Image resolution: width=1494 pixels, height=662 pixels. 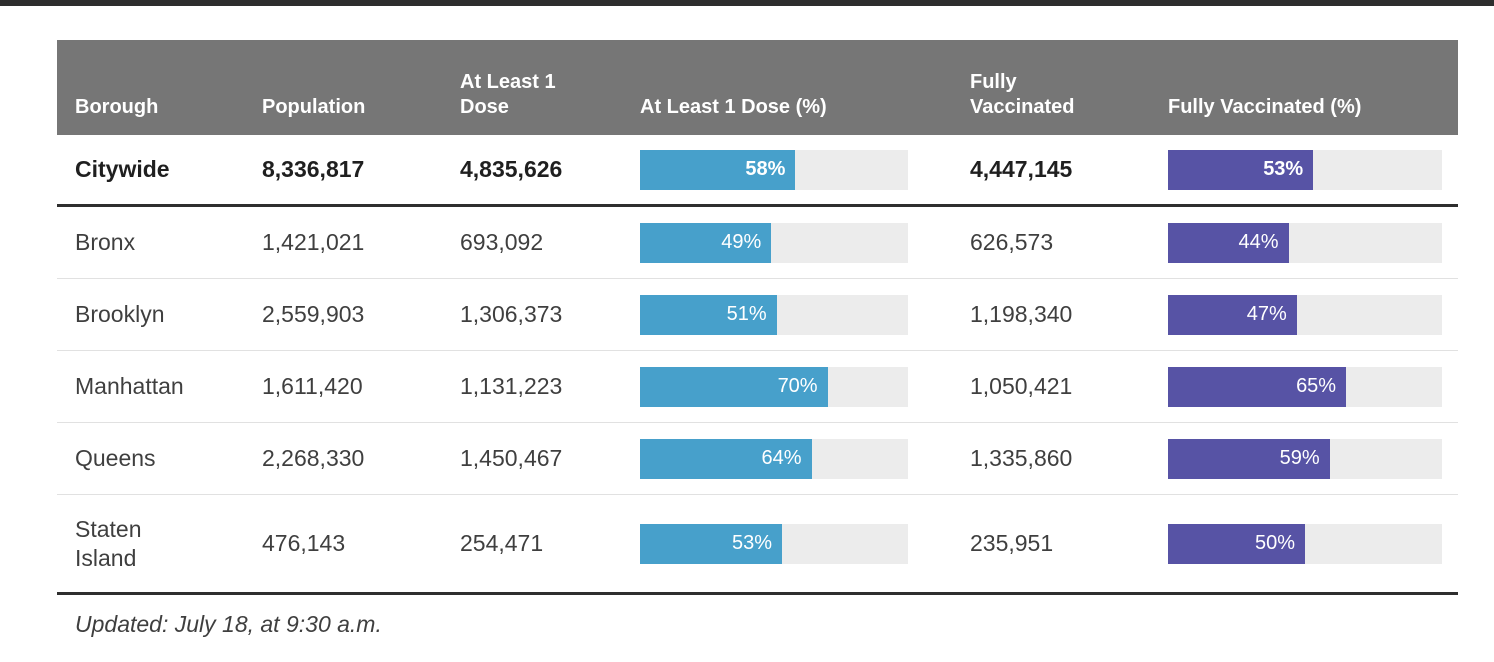 What do you see at coordinates (313, 242) in the screenshot?
I see `population-cell: 1,421,021` at bounding box center [313, 242].